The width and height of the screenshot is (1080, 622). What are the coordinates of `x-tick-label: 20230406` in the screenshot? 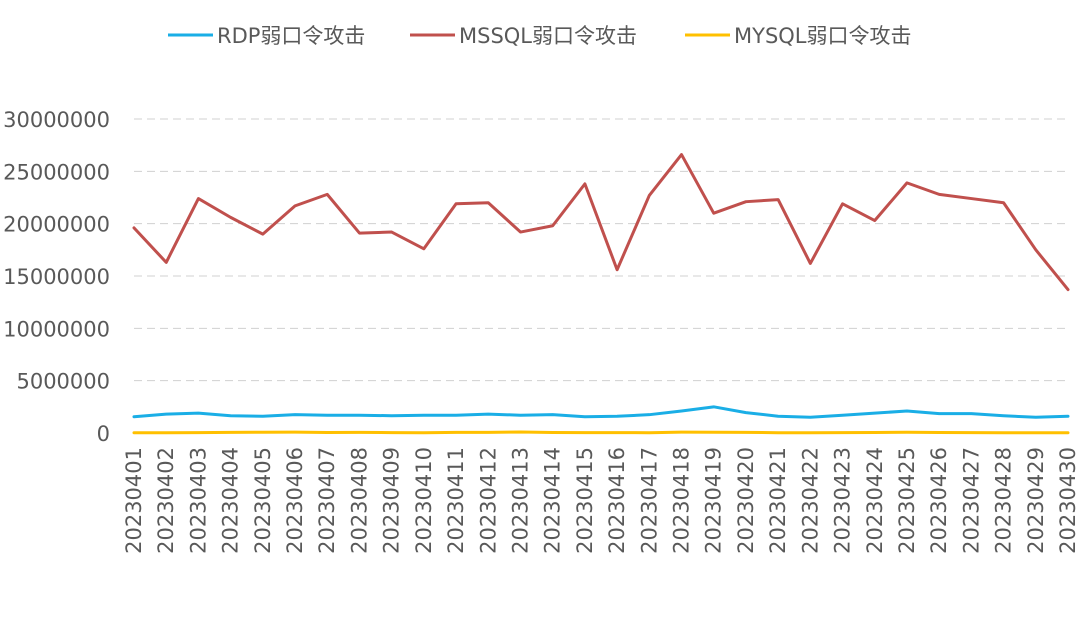 It's located at (295, 500).